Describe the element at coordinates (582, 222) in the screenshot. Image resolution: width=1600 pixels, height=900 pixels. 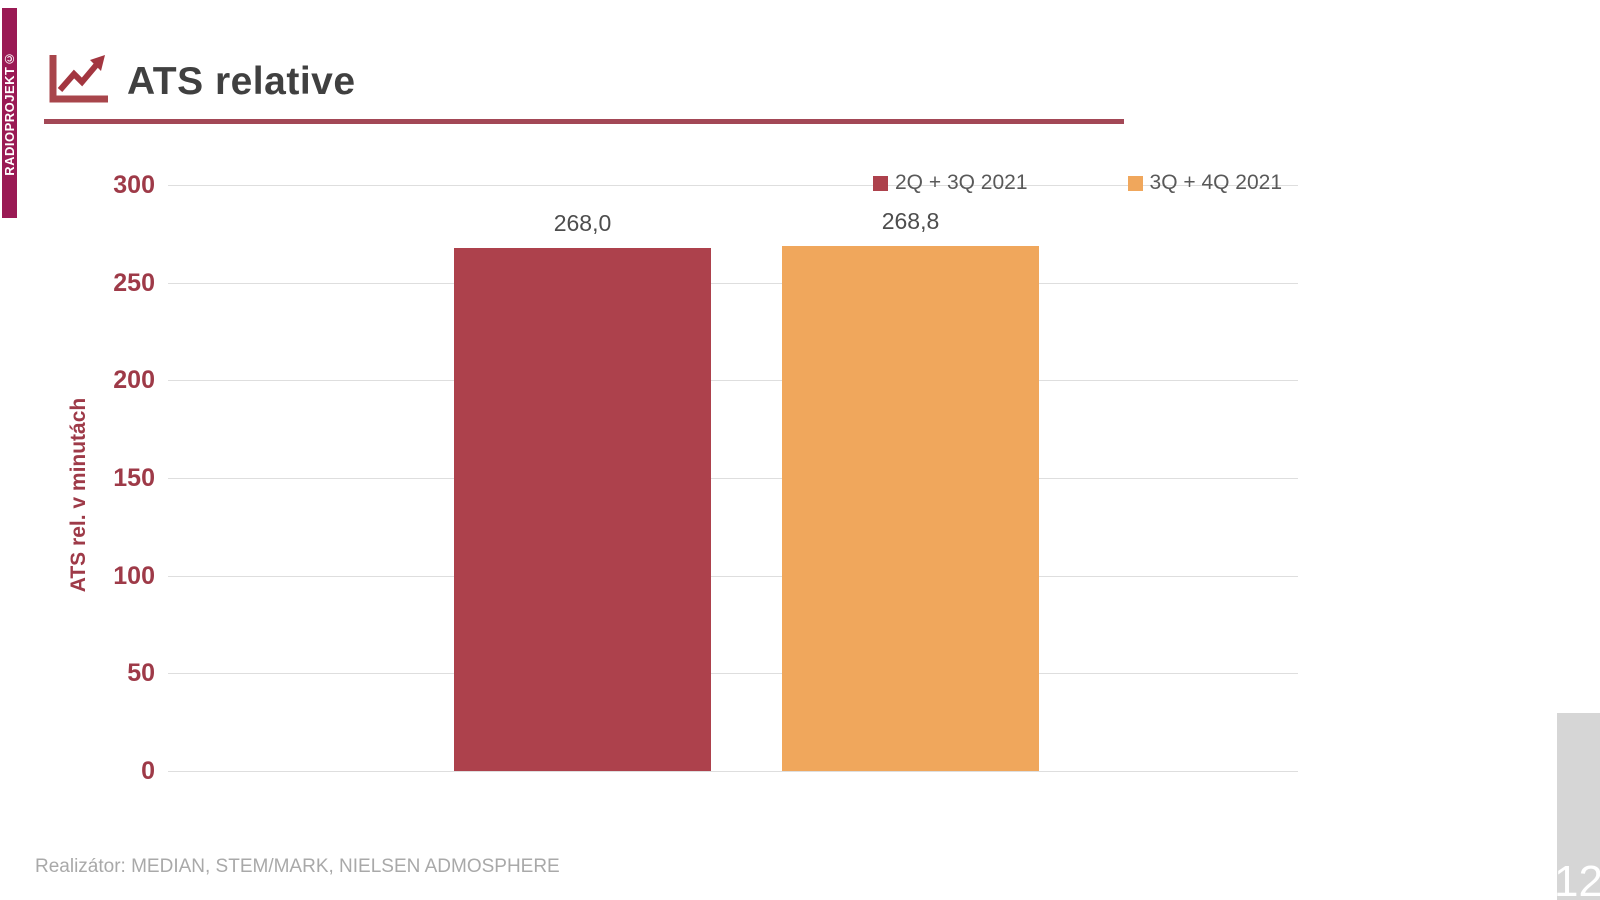
I see `bar-value-label-1: 268,0` at that location.